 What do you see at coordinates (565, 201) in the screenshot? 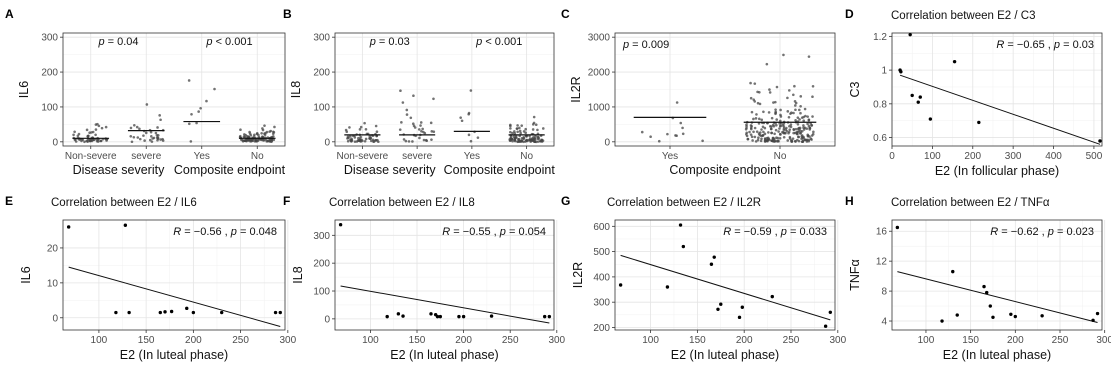
I see `panel-g-letter: G` at bounding box center [565, 201].